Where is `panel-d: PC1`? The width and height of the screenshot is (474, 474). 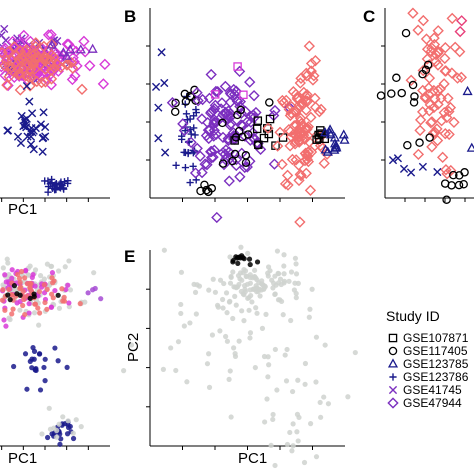
panel-d: PC1 is located at coordinates (55, 361).